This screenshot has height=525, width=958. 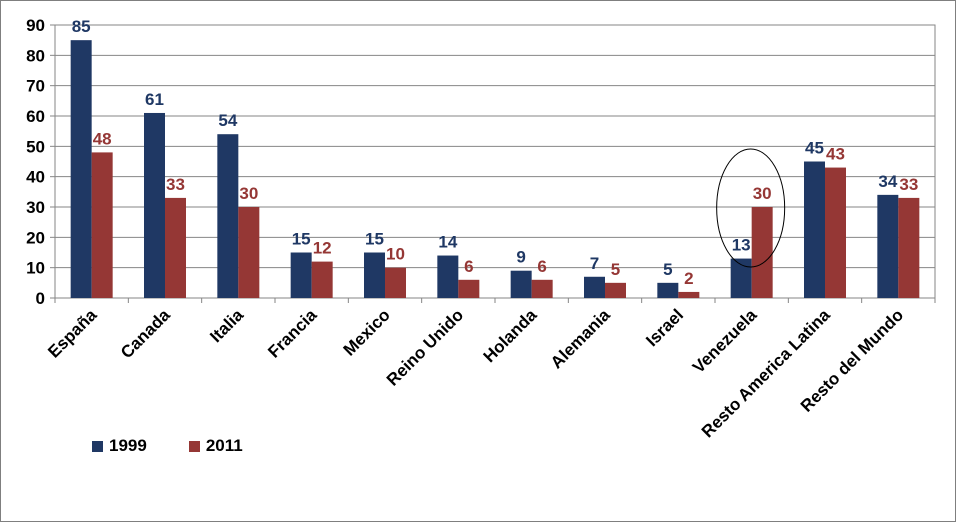 What do you see at coordinates (145, 333) in the screenshot?
I see `category-label-1: Canada` at bounding box center [145, 333].